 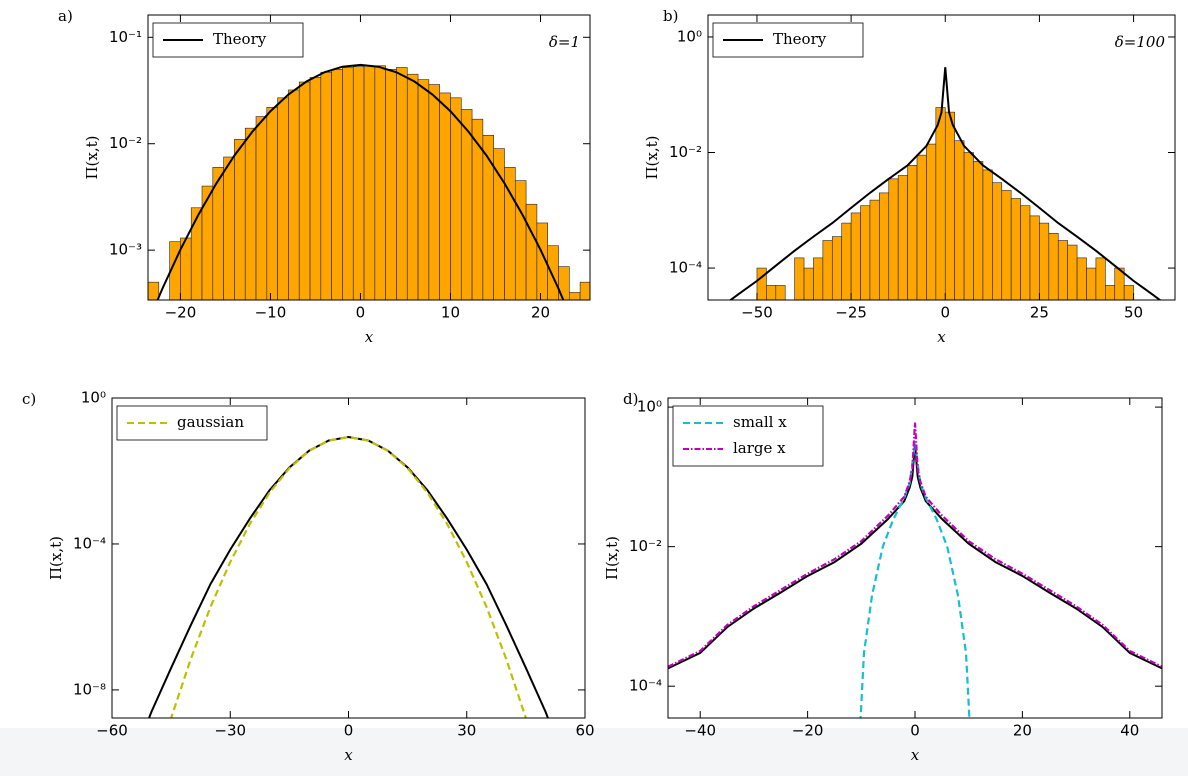 I want to click on panel-label: c), so click(x=29, y=399).